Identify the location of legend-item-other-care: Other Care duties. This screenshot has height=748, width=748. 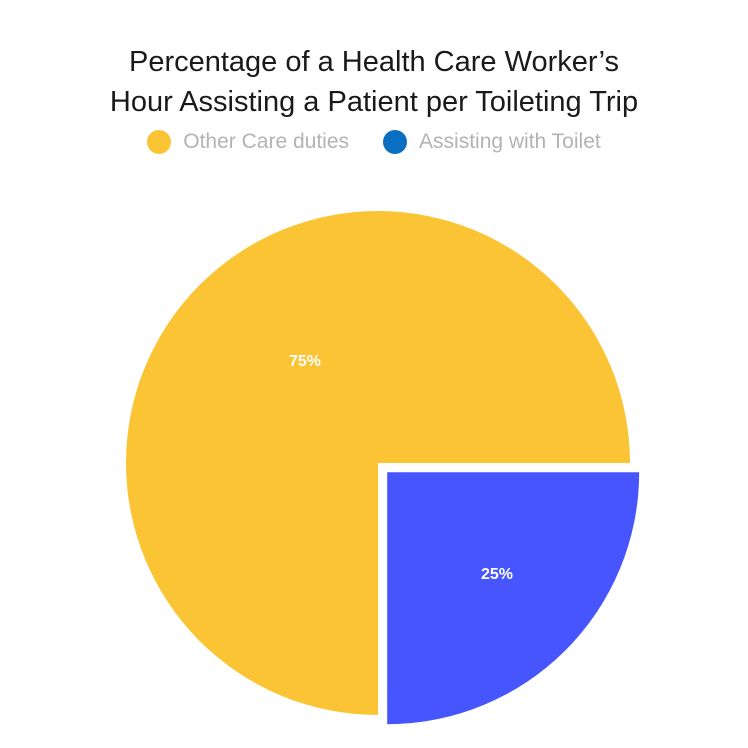
(248, 142).